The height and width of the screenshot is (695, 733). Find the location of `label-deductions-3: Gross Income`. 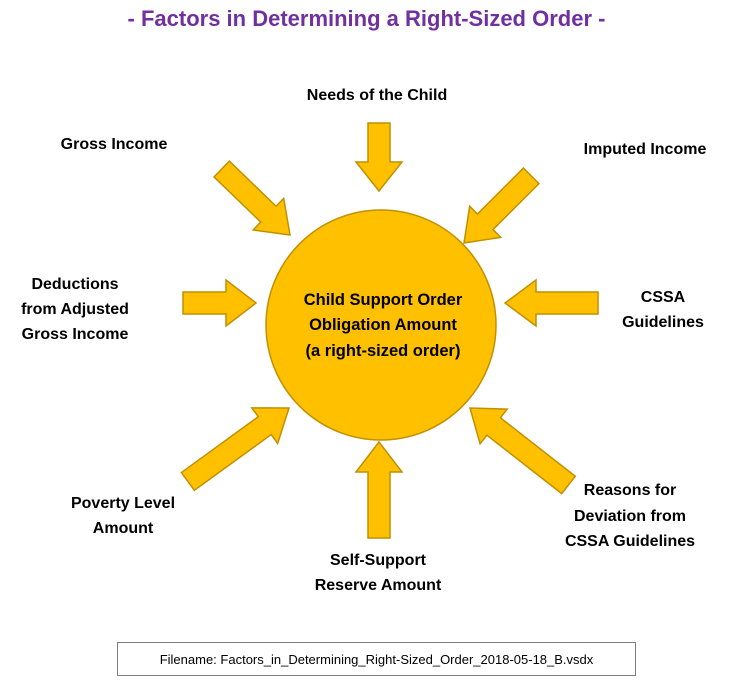

label-deductions-3: Gross Income is located at coordinates (75, 334).